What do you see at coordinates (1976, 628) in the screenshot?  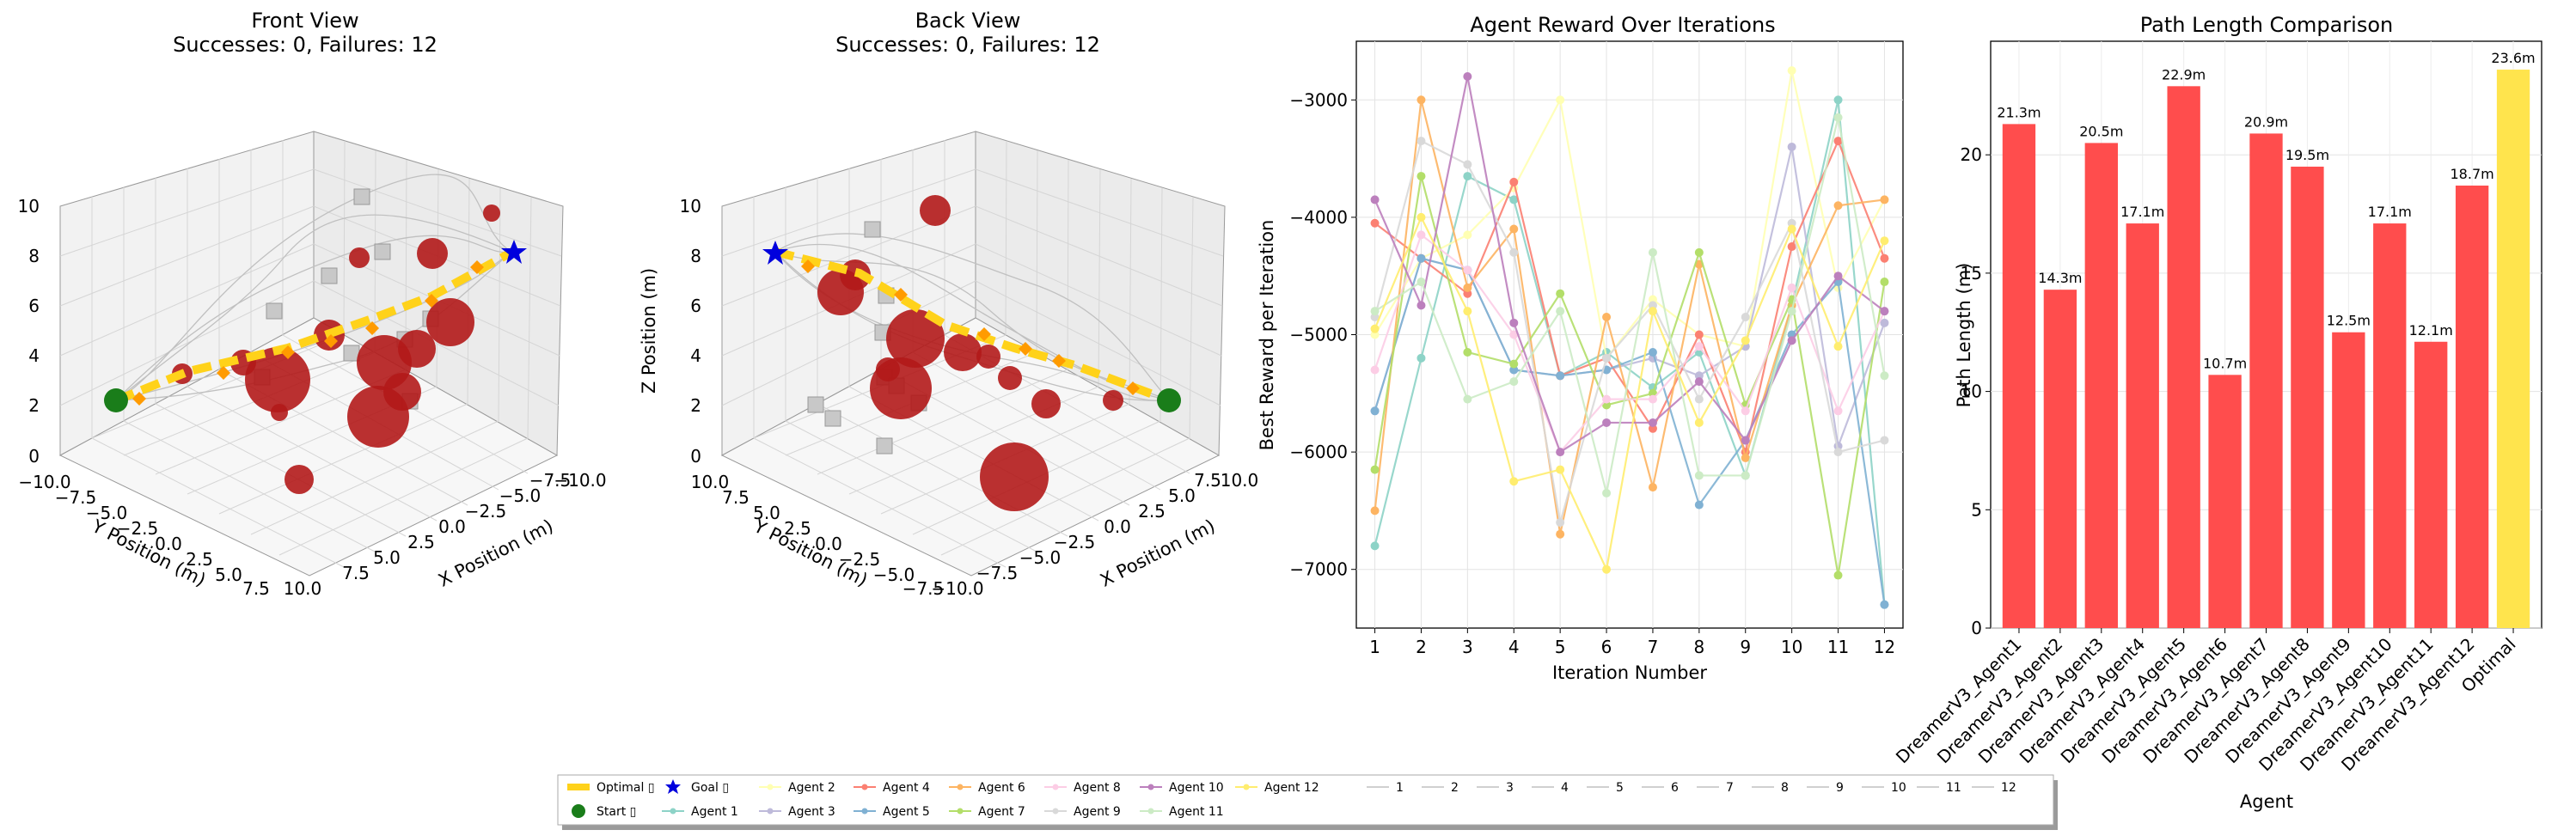 I see `bar-y-tick-label: 0` at bounding box center [1976, 628].